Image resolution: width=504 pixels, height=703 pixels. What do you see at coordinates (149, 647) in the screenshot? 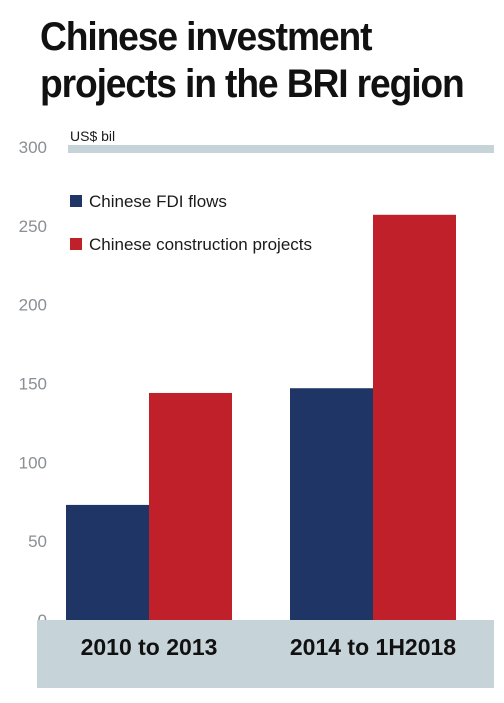
I see `category-label: 2010 to 2013` at bounding box center [149, 647].